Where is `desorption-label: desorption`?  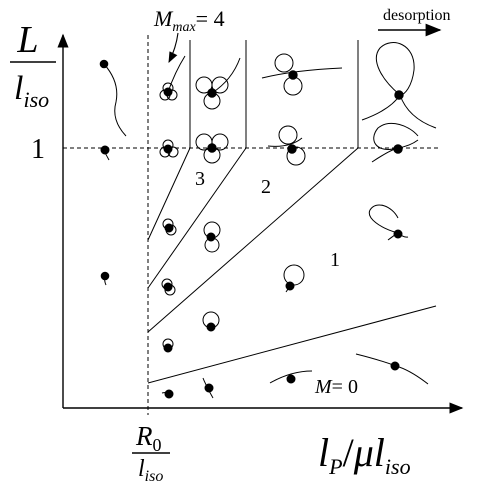
desorption-label: desorption is located at coordinates (417, 15).